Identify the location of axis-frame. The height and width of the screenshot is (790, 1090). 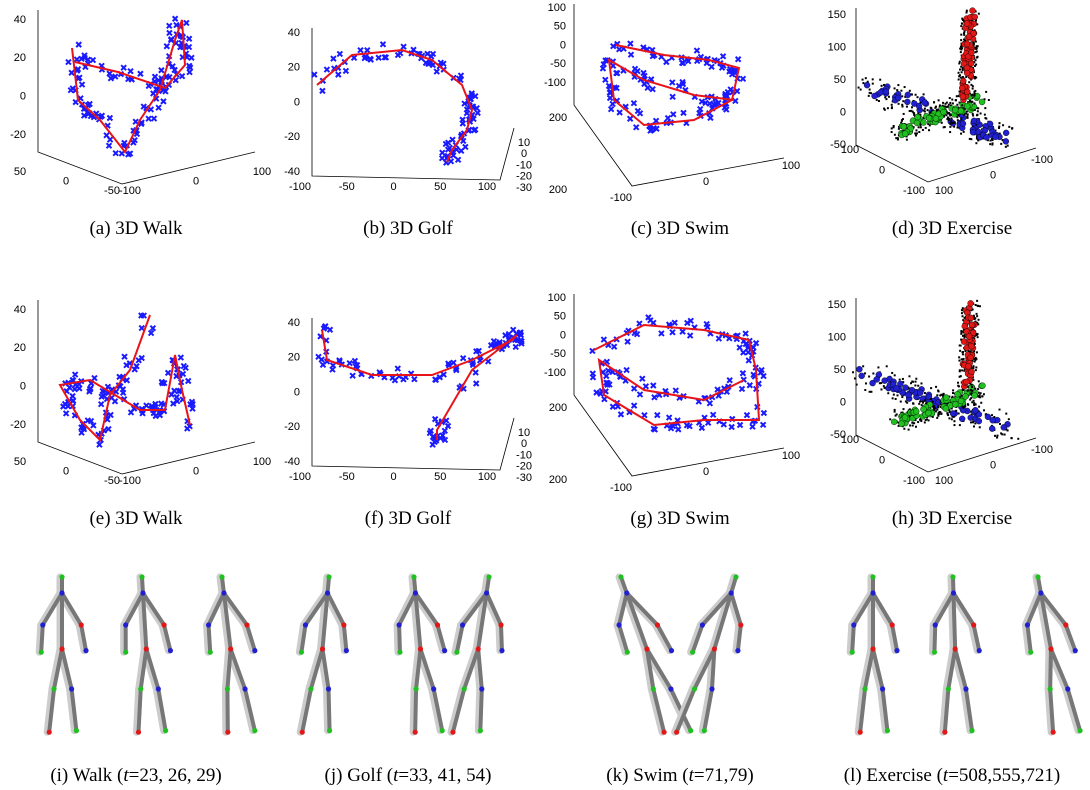
(413, 104).